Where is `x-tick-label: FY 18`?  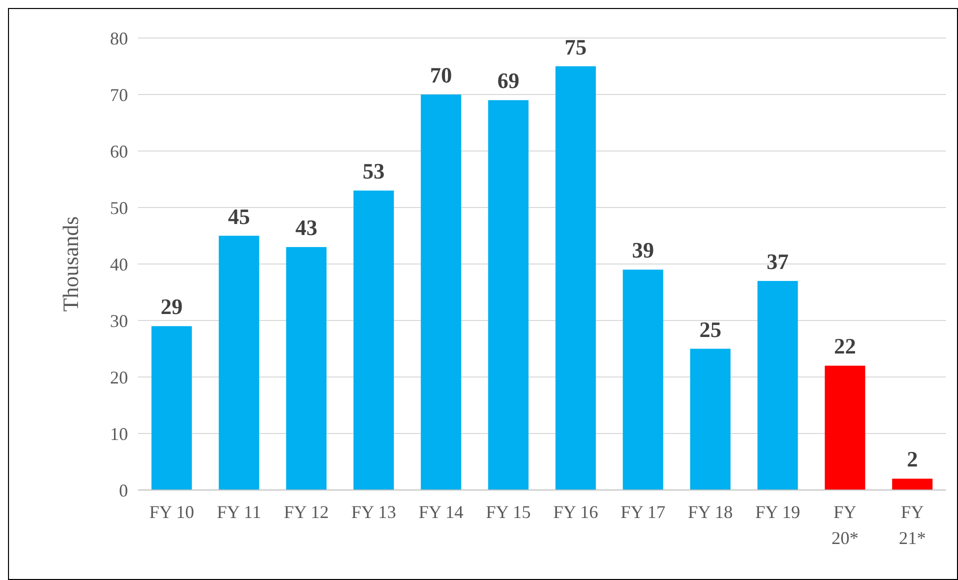
x-tick-label: FY 18 is located at coordinates (710, 512).